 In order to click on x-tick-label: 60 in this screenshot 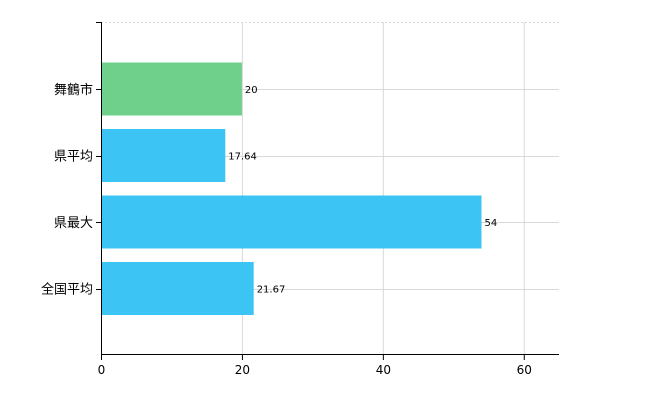, I will do `click(524, 370)`.